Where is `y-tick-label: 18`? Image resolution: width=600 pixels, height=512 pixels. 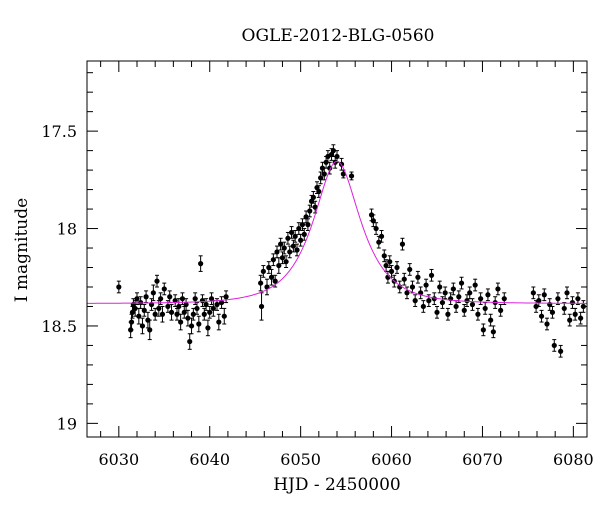 y-tick-label: 18 is located at coordinates (67, 229).